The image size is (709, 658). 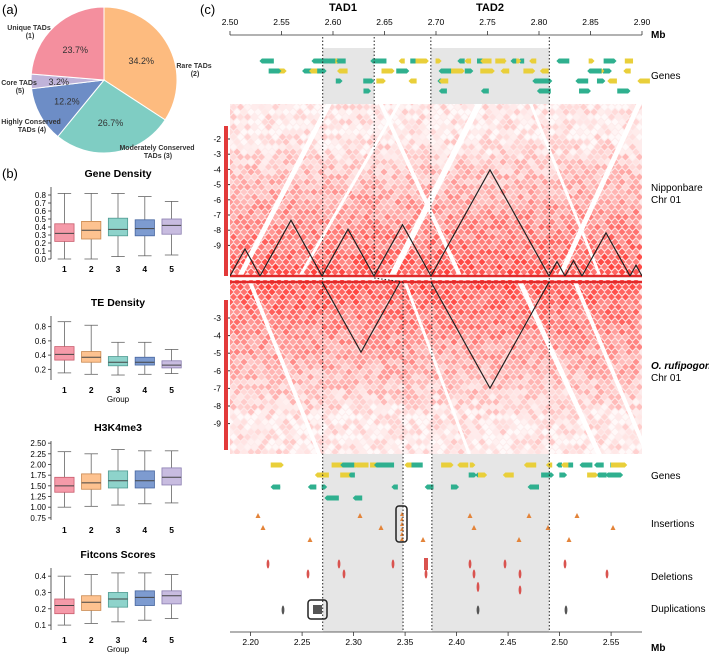 I want to click on x-tick-label: 2, so click(x=91, y=530).